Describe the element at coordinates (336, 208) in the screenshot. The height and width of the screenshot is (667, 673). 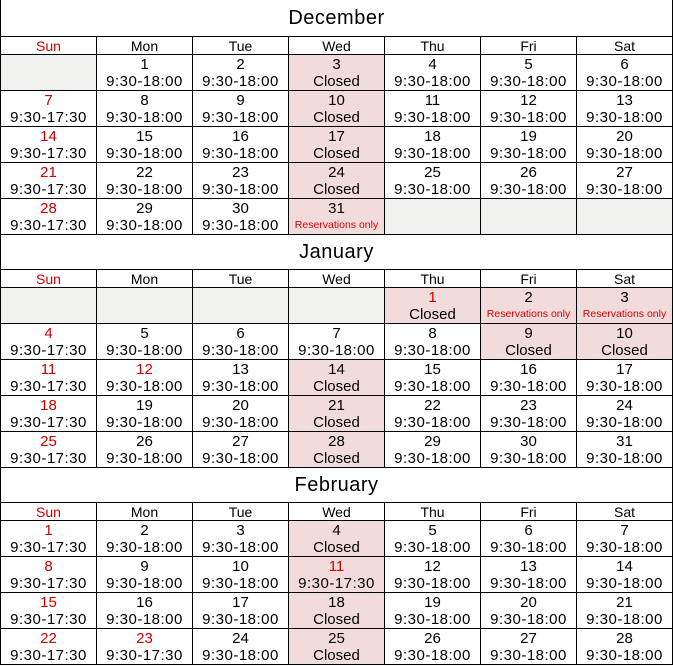
I see `date-number: 31` at that location.